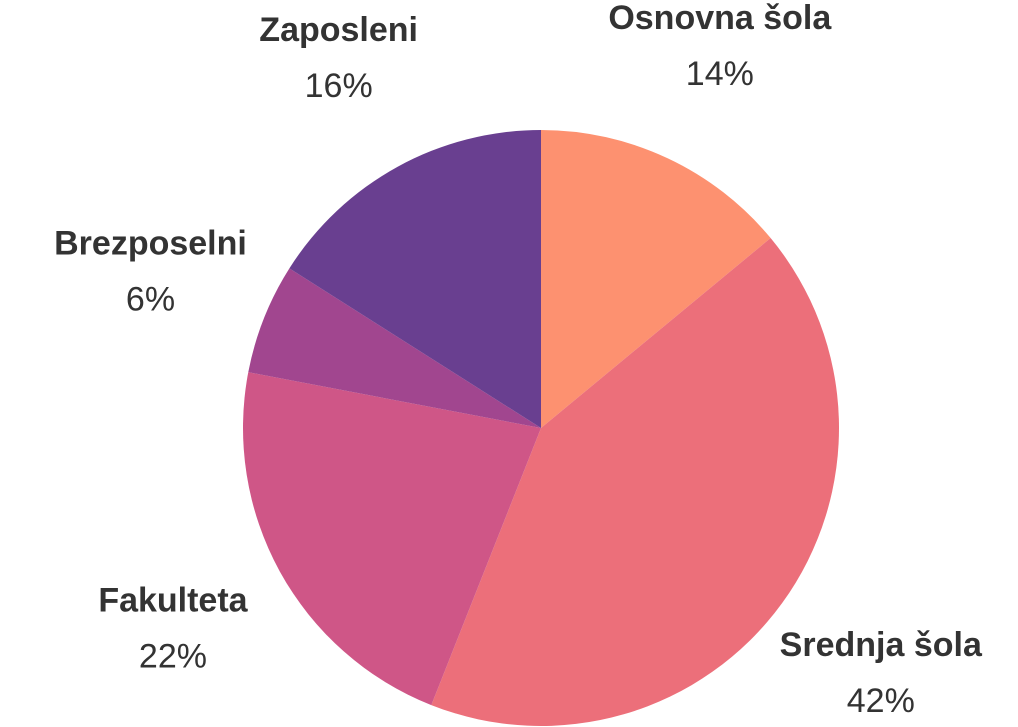 The width and height of the screenshot is (1018, 727). Describe the element at coordinates (881, 701) in the screenshot. I see `slice-value: 42%` at that location.